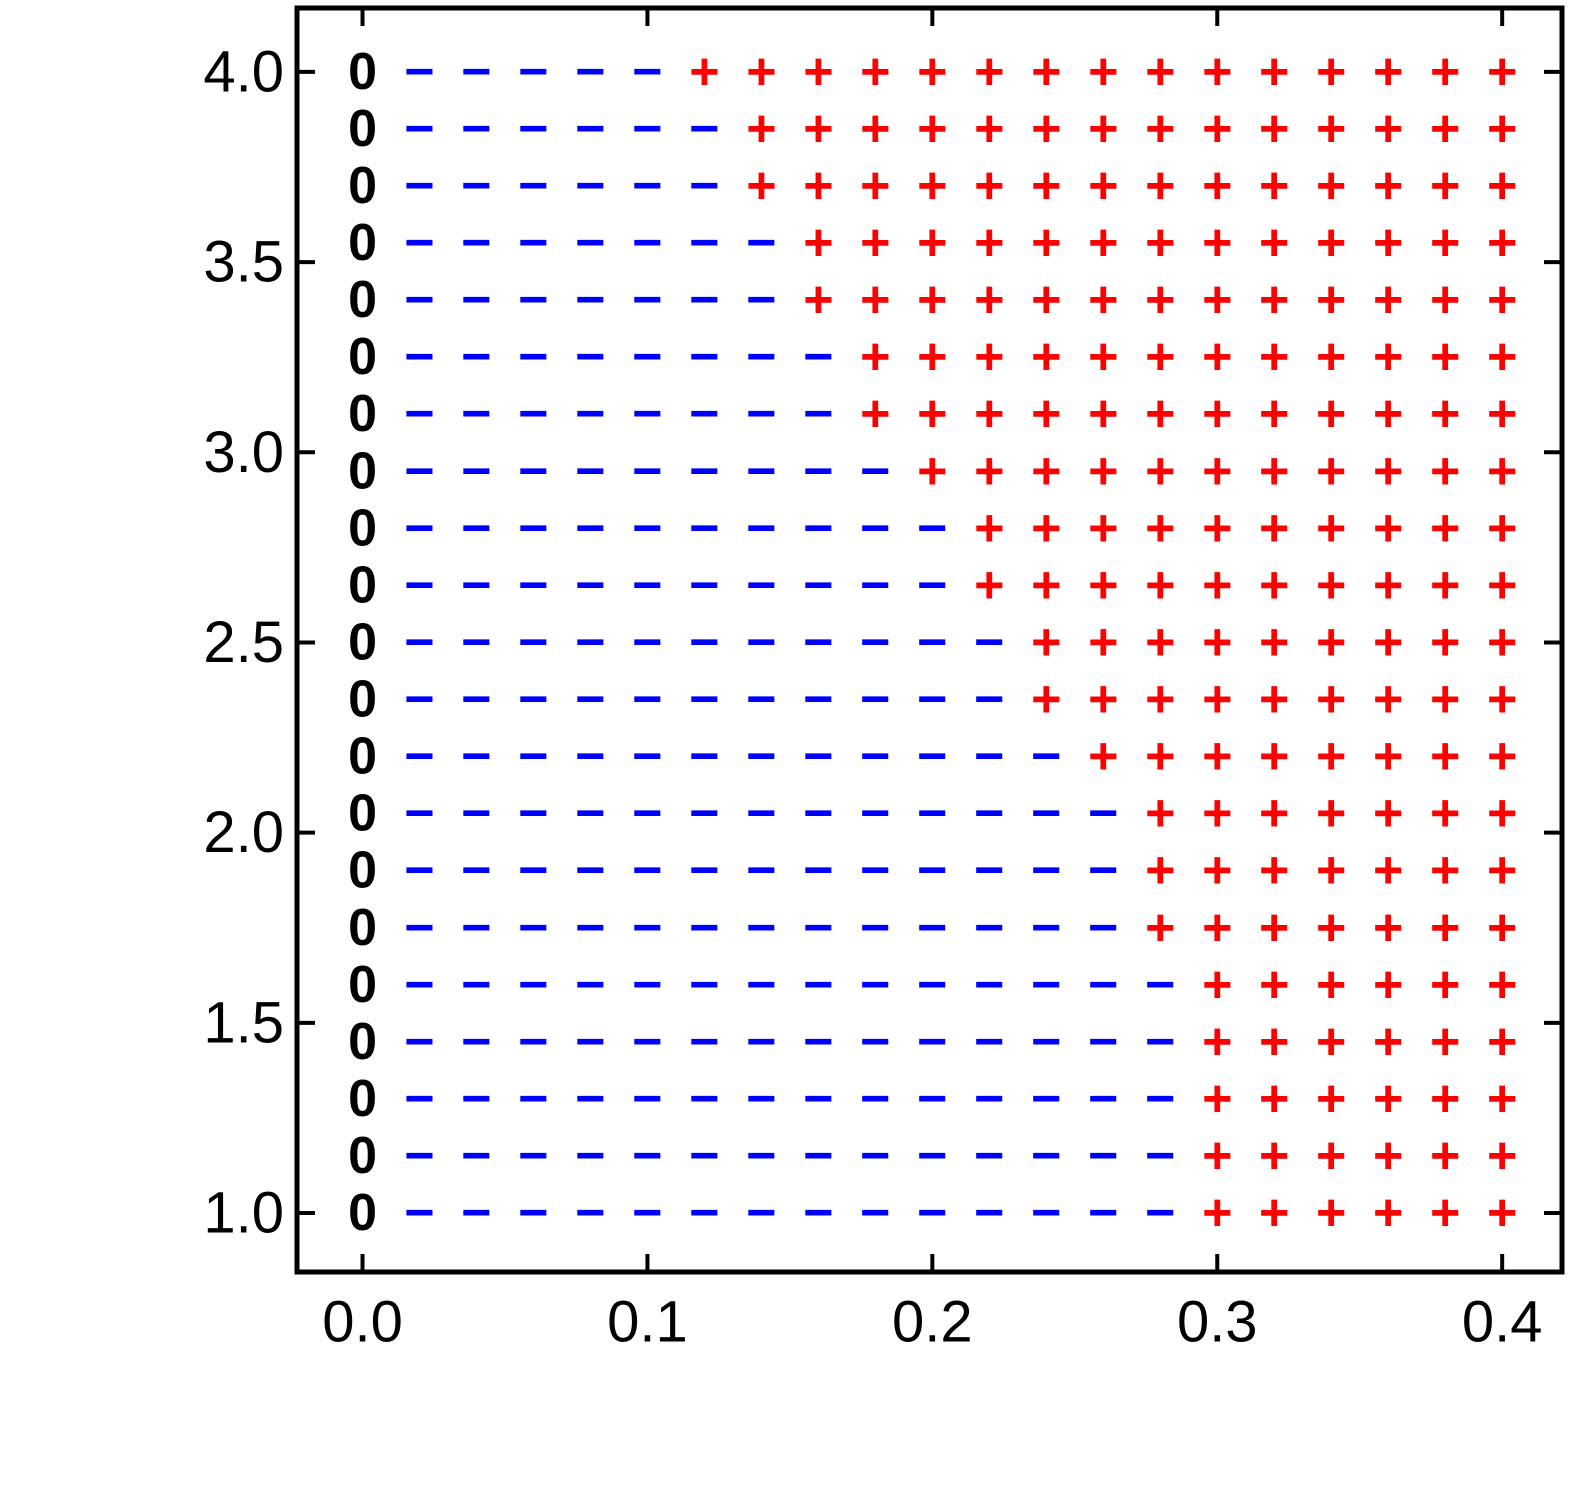 This screenshot has width=1580, height=1491. Describe the element at coordinates (243, 262) in the screenshot. I see `y-tick-label: 3.5` at that location.